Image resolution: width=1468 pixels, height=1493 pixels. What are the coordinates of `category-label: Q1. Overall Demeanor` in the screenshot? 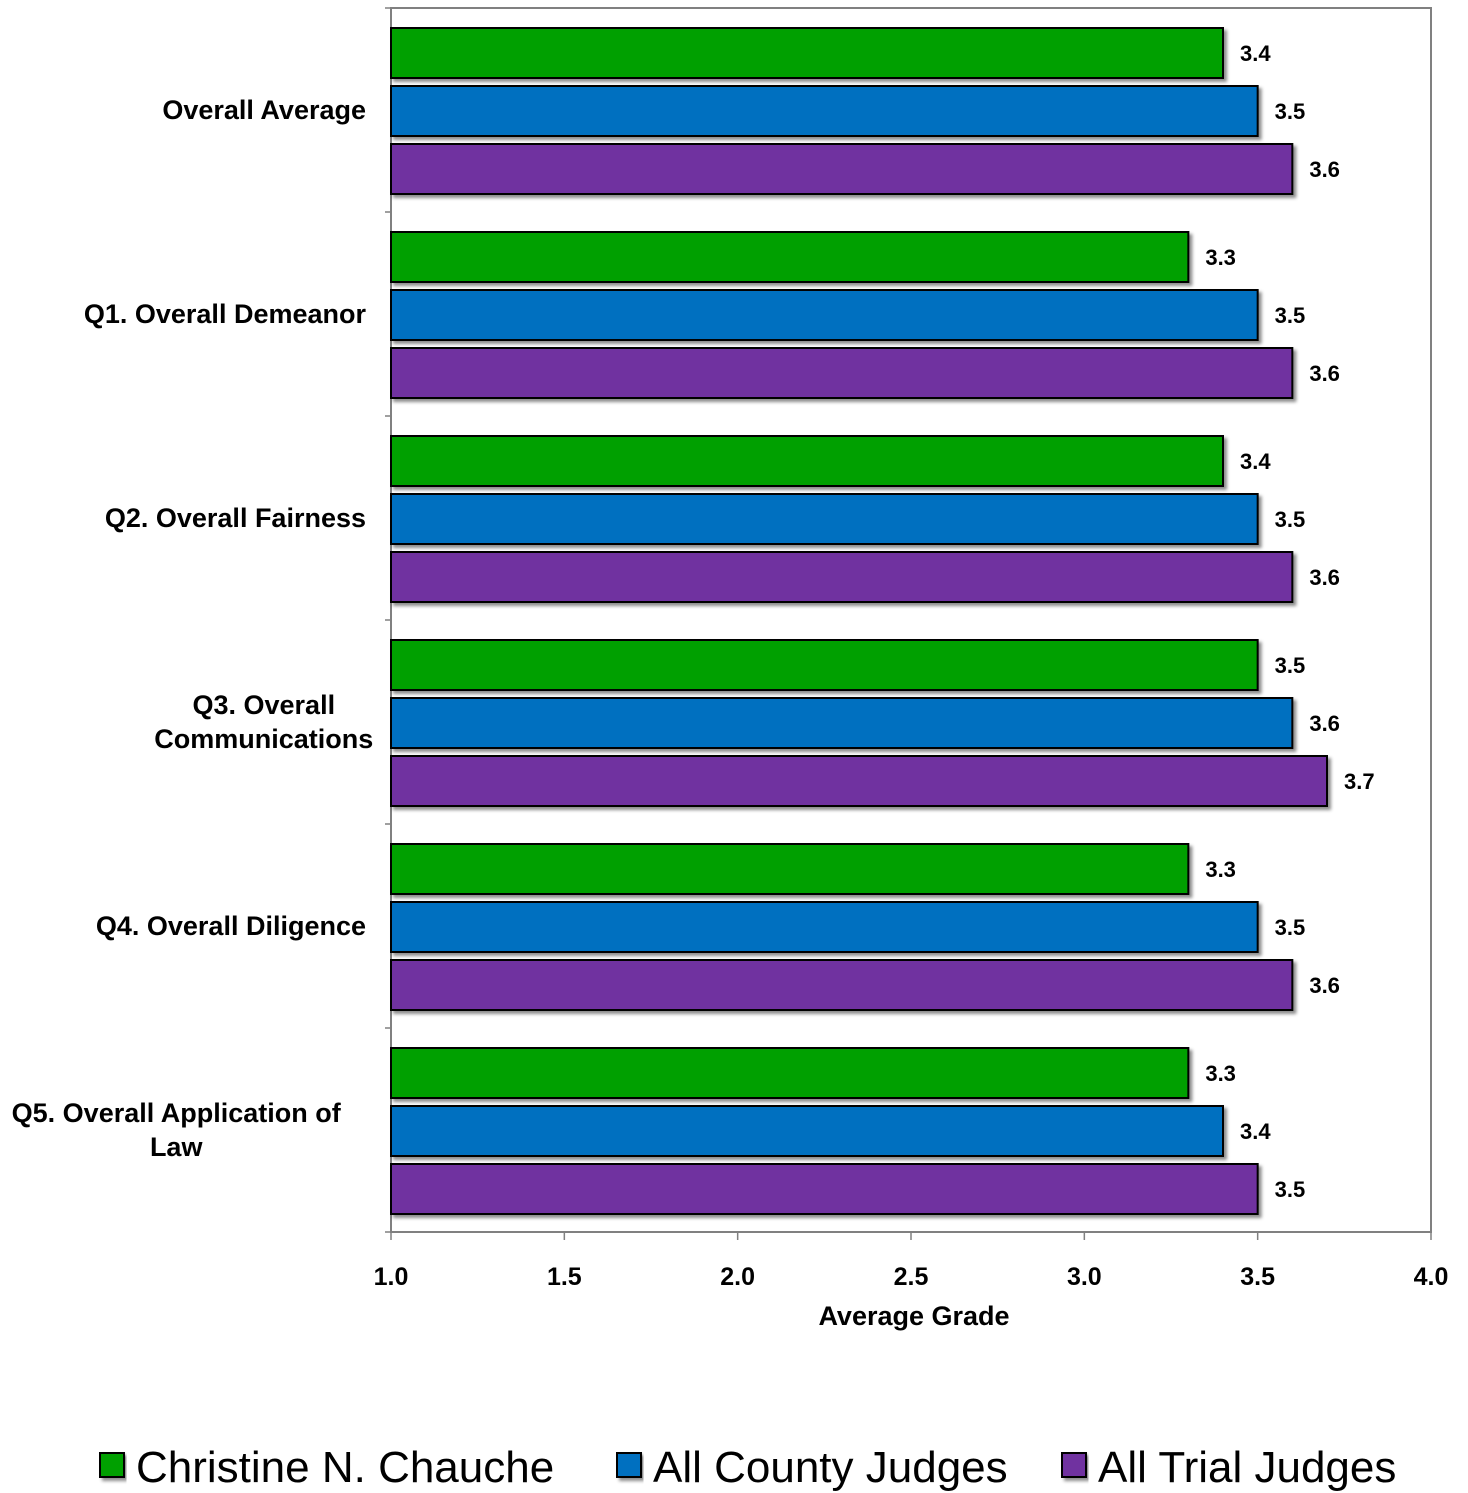 It's located at (225, 314).